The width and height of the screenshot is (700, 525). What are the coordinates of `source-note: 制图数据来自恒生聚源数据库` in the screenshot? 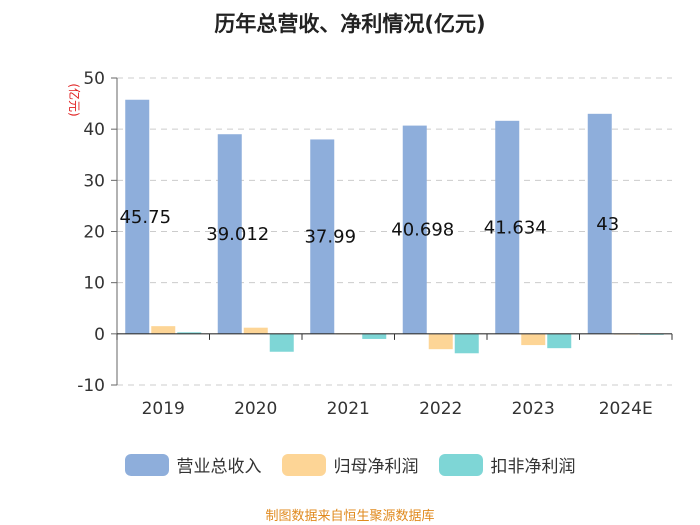 It's located at (350, 516).